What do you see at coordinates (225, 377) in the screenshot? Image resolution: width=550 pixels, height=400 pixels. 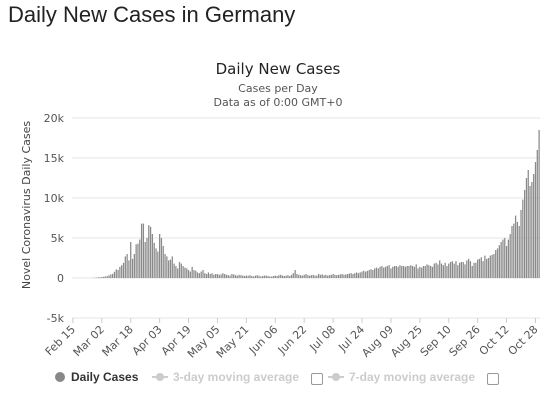 I see `legend-item-3-day-average: 3-day moving average` at bounding box center [225, 377].